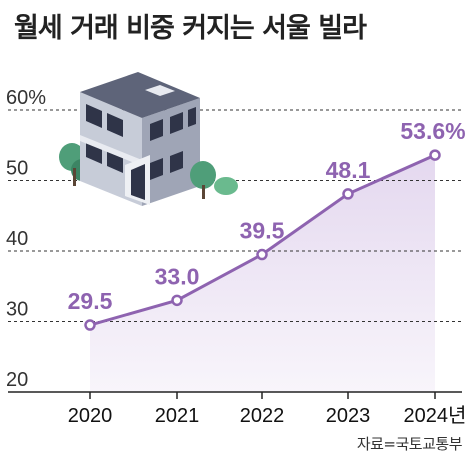 Image resolution: width=474 pixels, height=461 pixels. I want to click on x-axis-ticks: 2020 2021 2022 2023 2024년, so click(267, 409).